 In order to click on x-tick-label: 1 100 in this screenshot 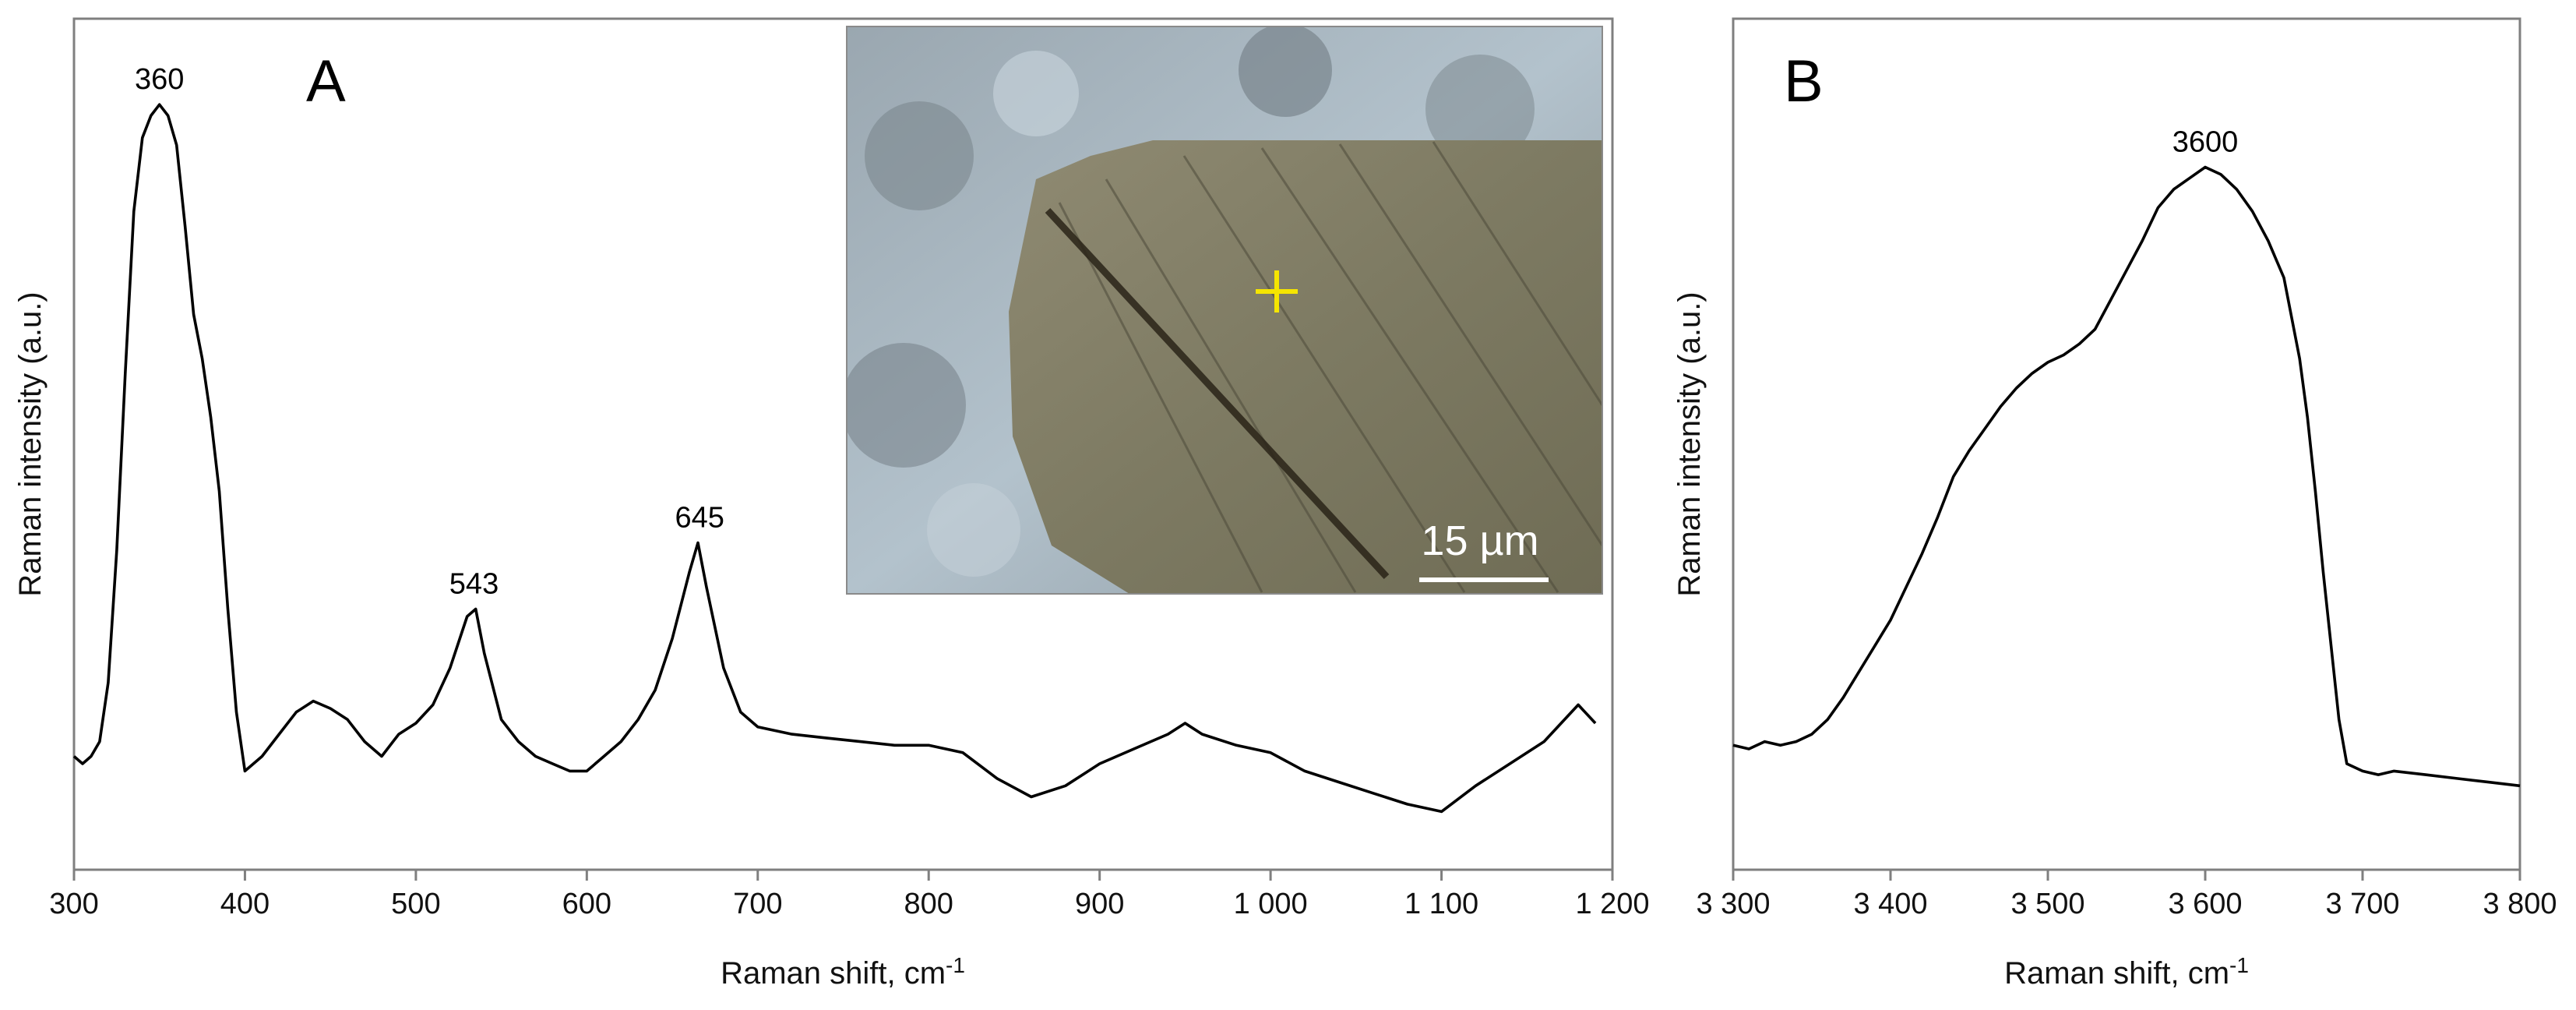, I will do `click(1441, 904)`.